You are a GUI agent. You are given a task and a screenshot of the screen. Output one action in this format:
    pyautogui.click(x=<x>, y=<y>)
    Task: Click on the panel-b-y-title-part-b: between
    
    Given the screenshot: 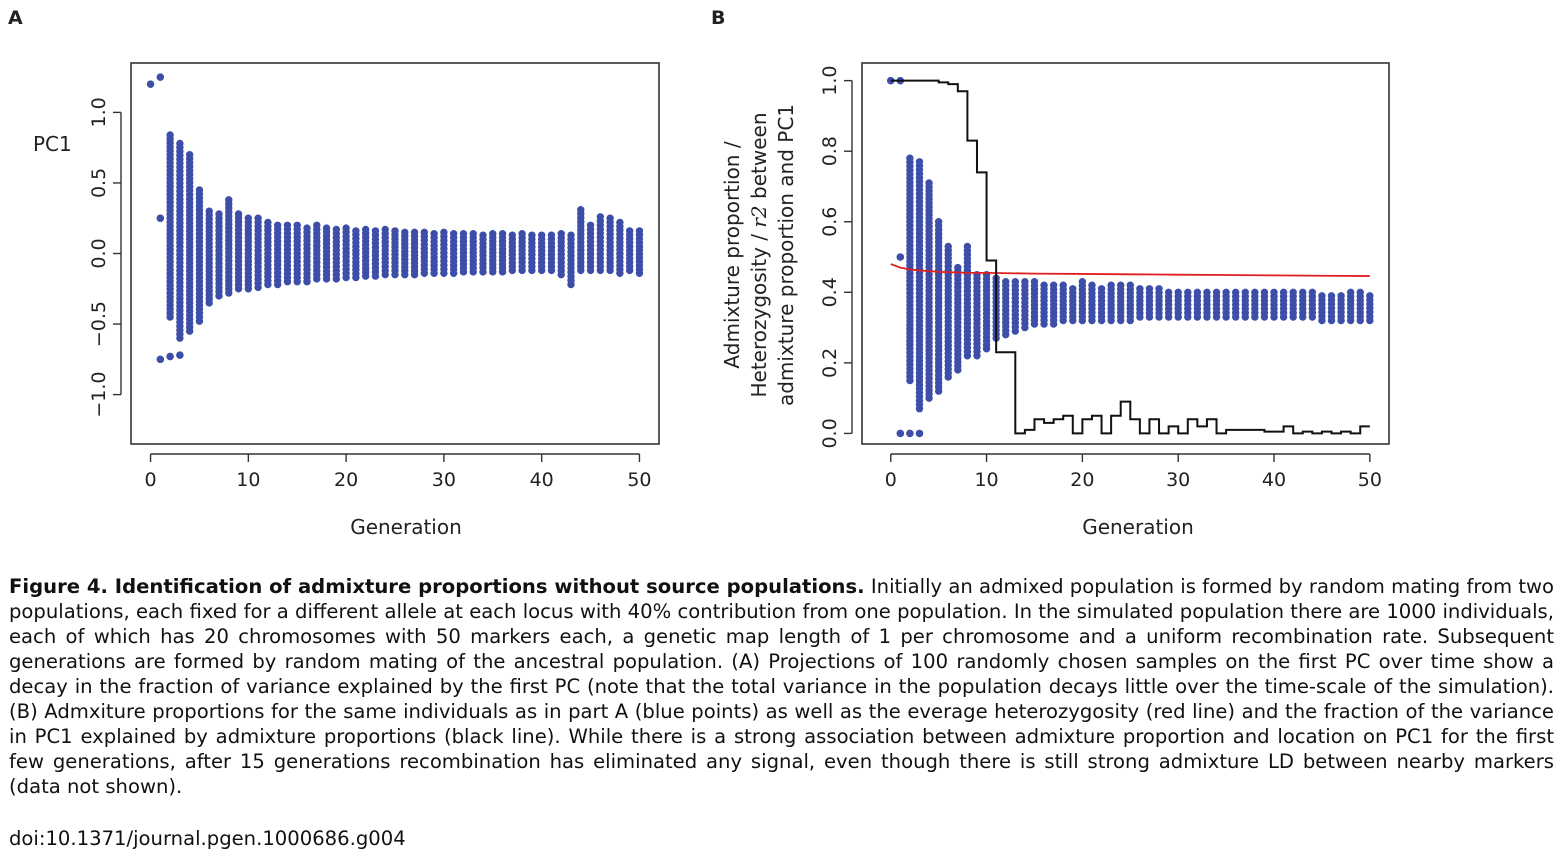 What is the action you would take?
    pyautogui.click(x=759, y=158)
    